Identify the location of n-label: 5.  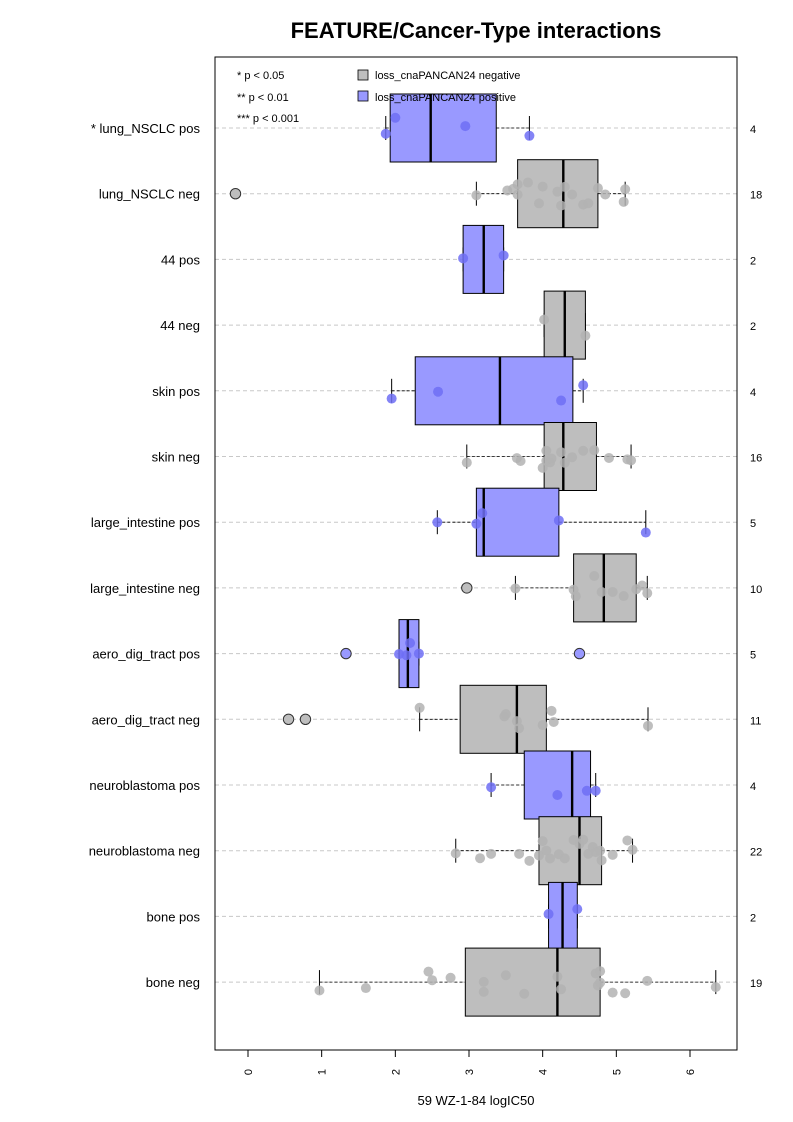
(753, 656).